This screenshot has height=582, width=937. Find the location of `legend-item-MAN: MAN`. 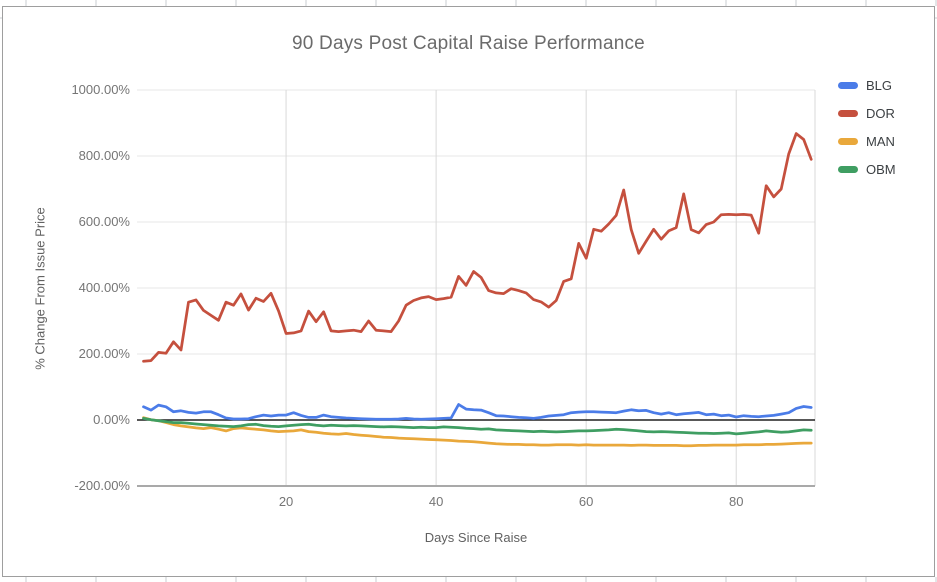

legend-item-MAN: MAN is located at coordinates (867, 141).